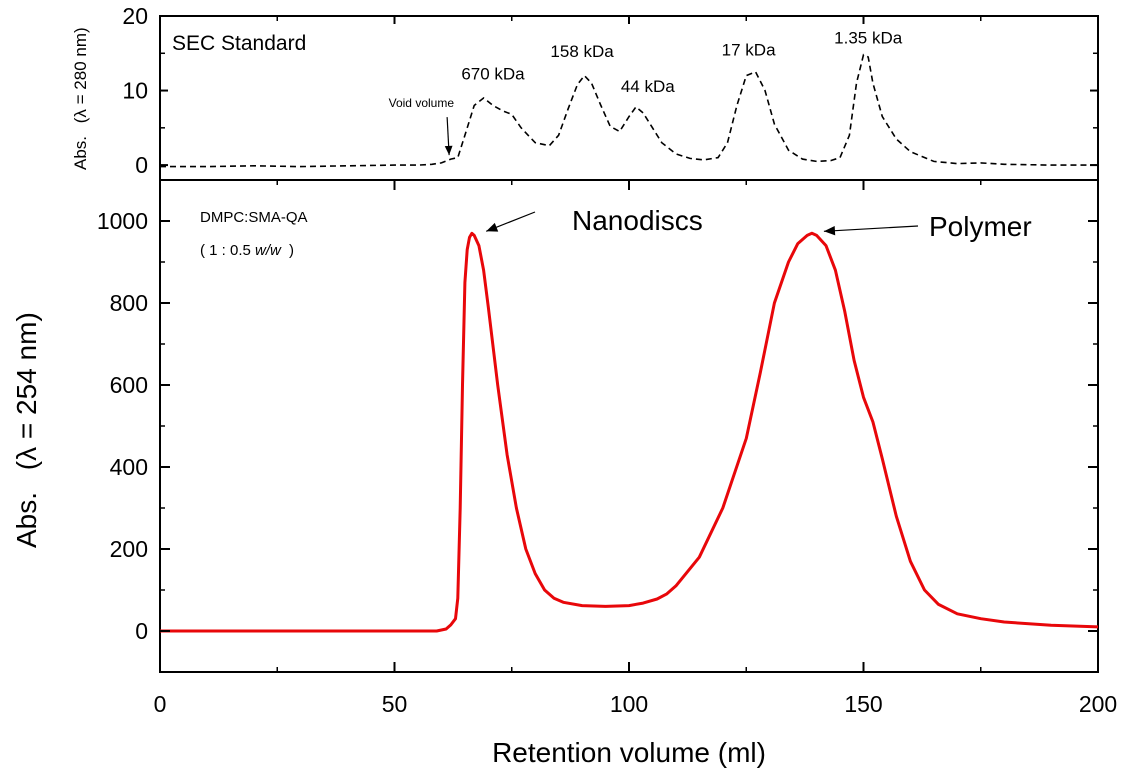 The width and height of the screenshot is (1125, 776). I want to click on main-panel-ylabel-wavelength: (λ = 254 nm), so click(26, 391).